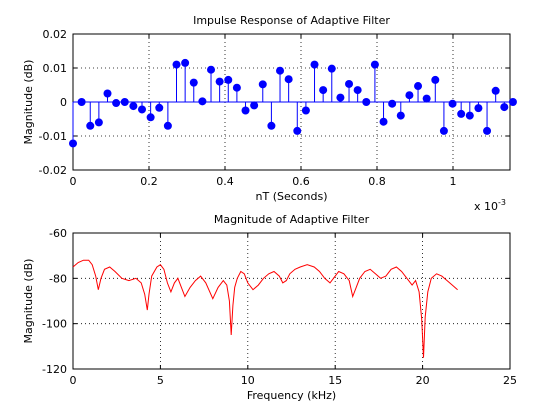  I want to click on y-tick-label: -60, so click(58, 233).